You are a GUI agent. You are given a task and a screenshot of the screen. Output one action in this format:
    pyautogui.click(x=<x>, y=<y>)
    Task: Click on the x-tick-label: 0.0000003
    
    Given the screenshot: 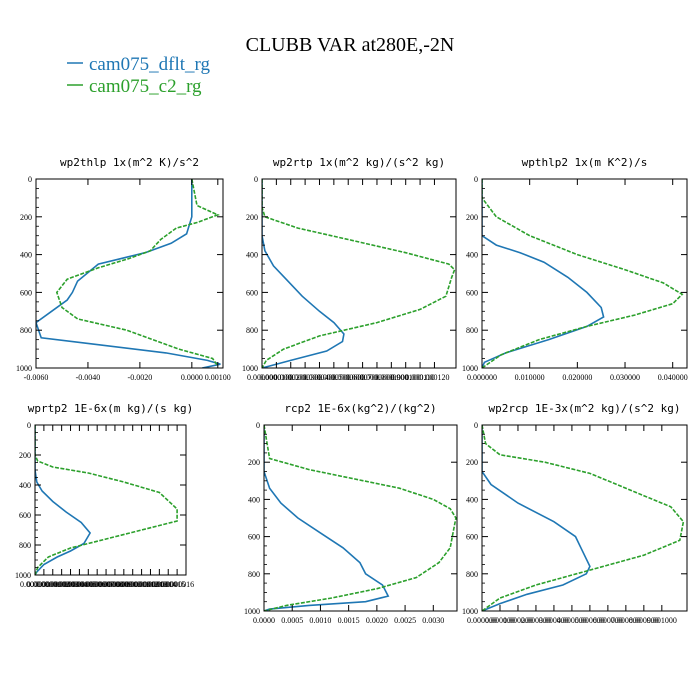 What is the action you would take?
    pyautogui.click(x=62, y=584)
    